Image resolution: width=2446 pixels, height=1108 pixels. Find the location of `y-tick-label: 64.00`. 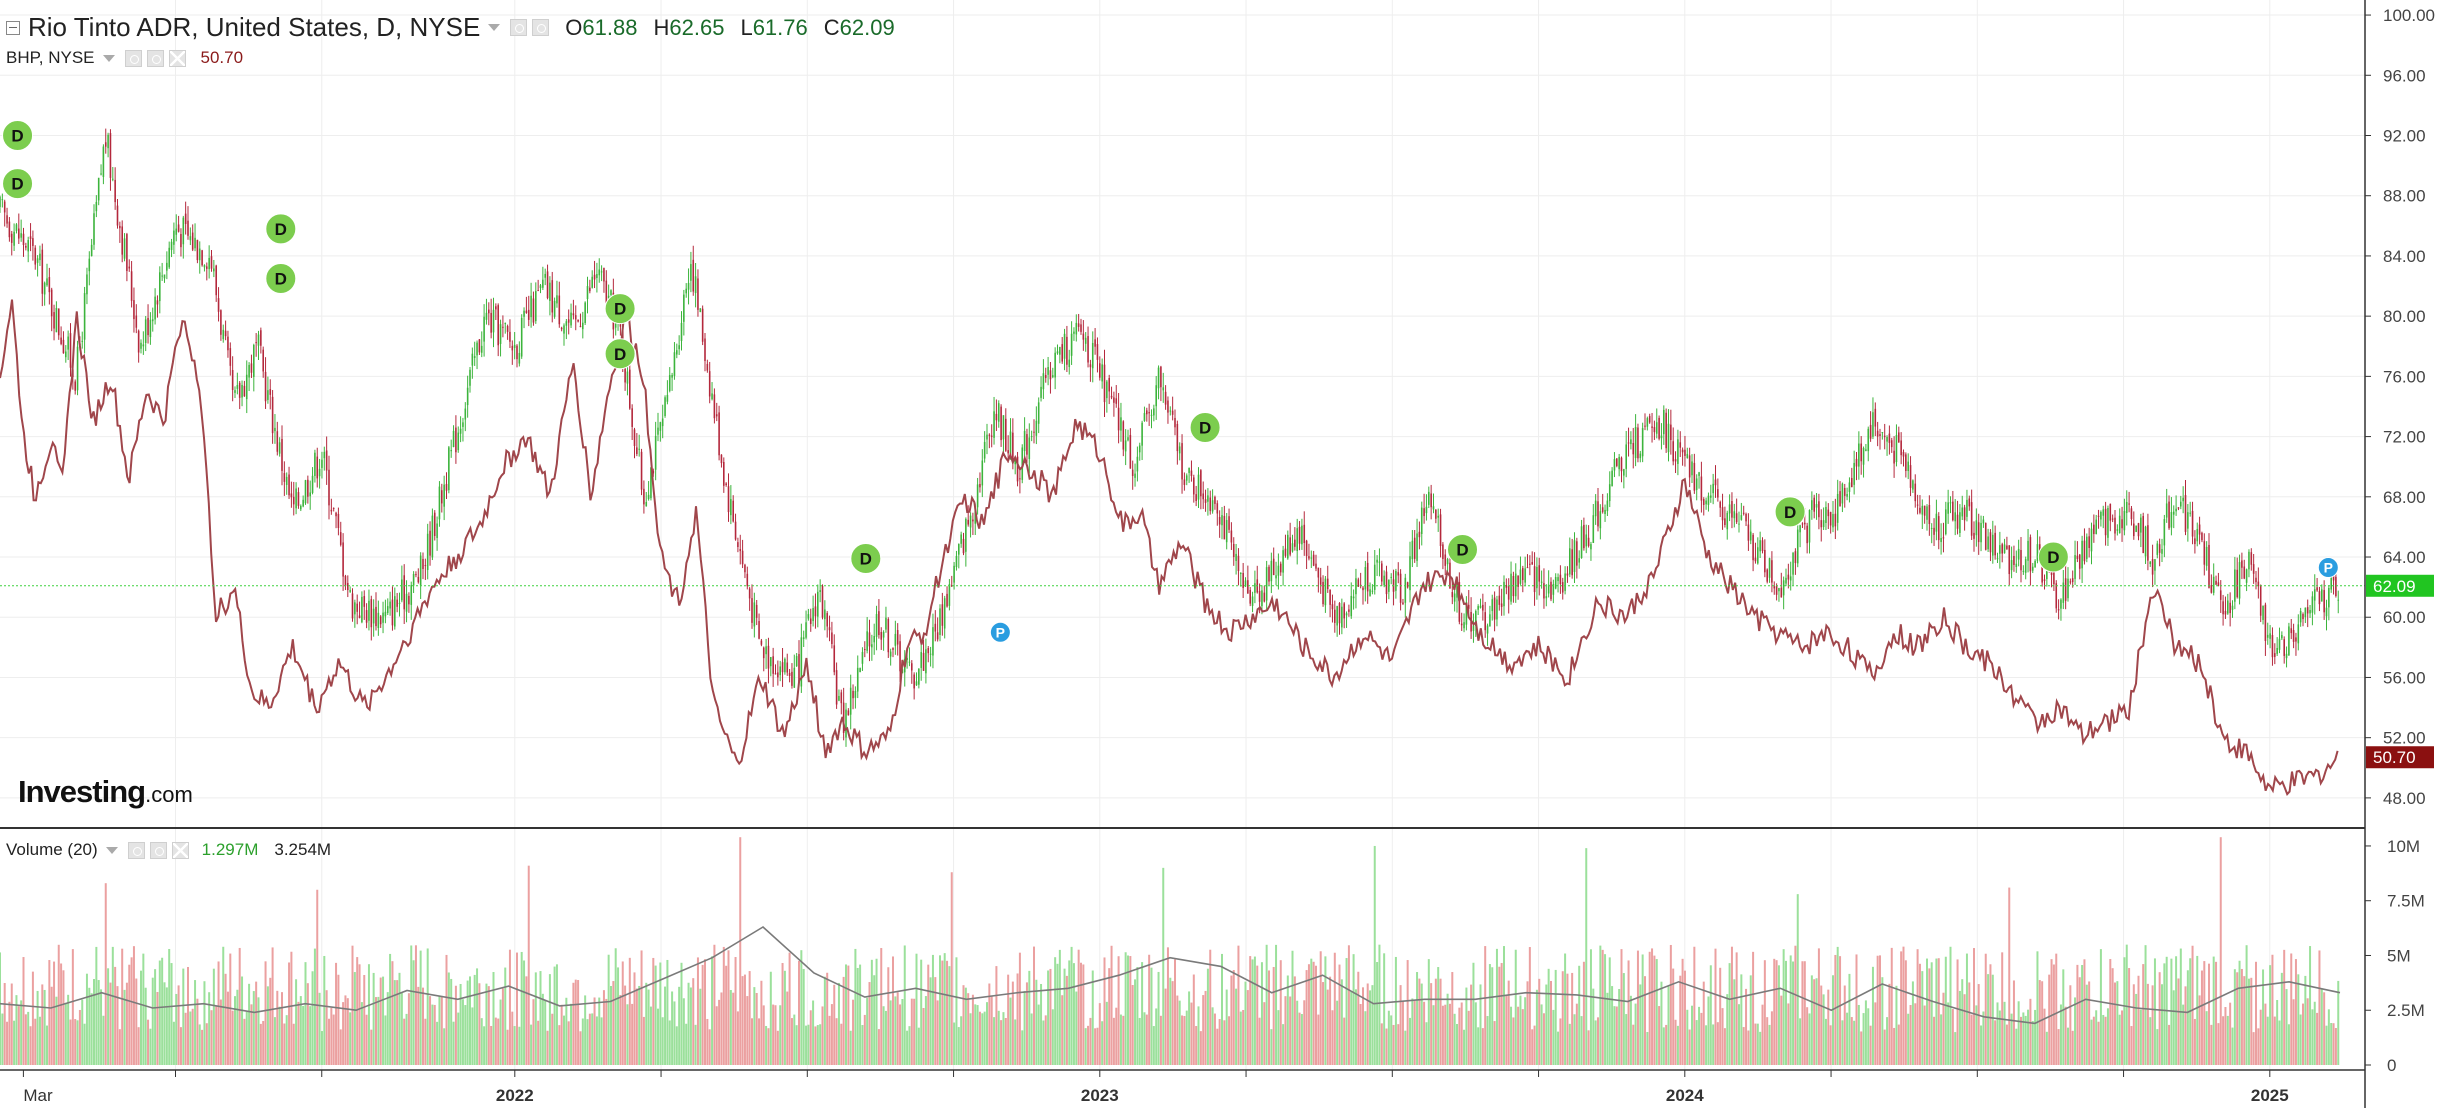

y-tick-label: 64.00 is located at coordinates (2404, 557).